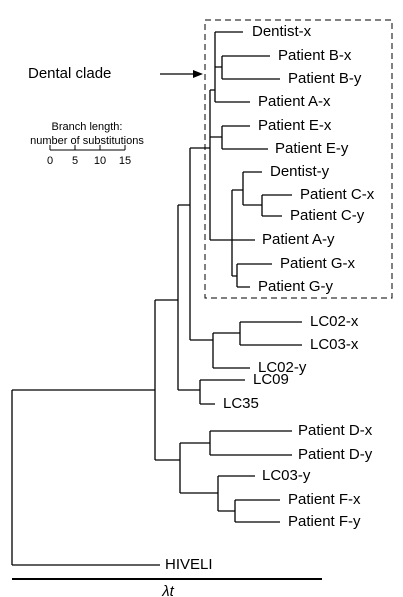  Describe the element at coordinates (50, 161) in the screenshot. I see `scale-tick-label: 0` at that location.